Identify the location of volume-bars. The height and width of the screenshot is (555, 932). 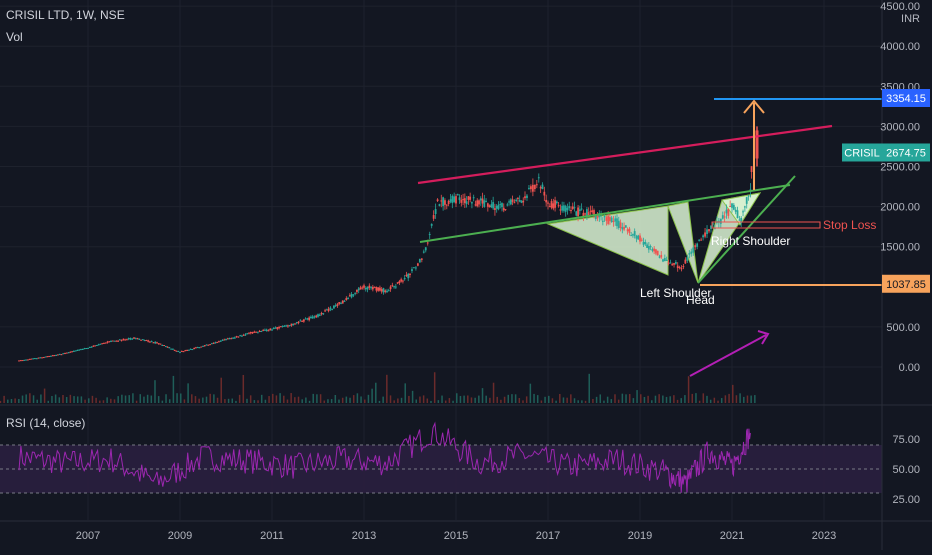
(378, 387).